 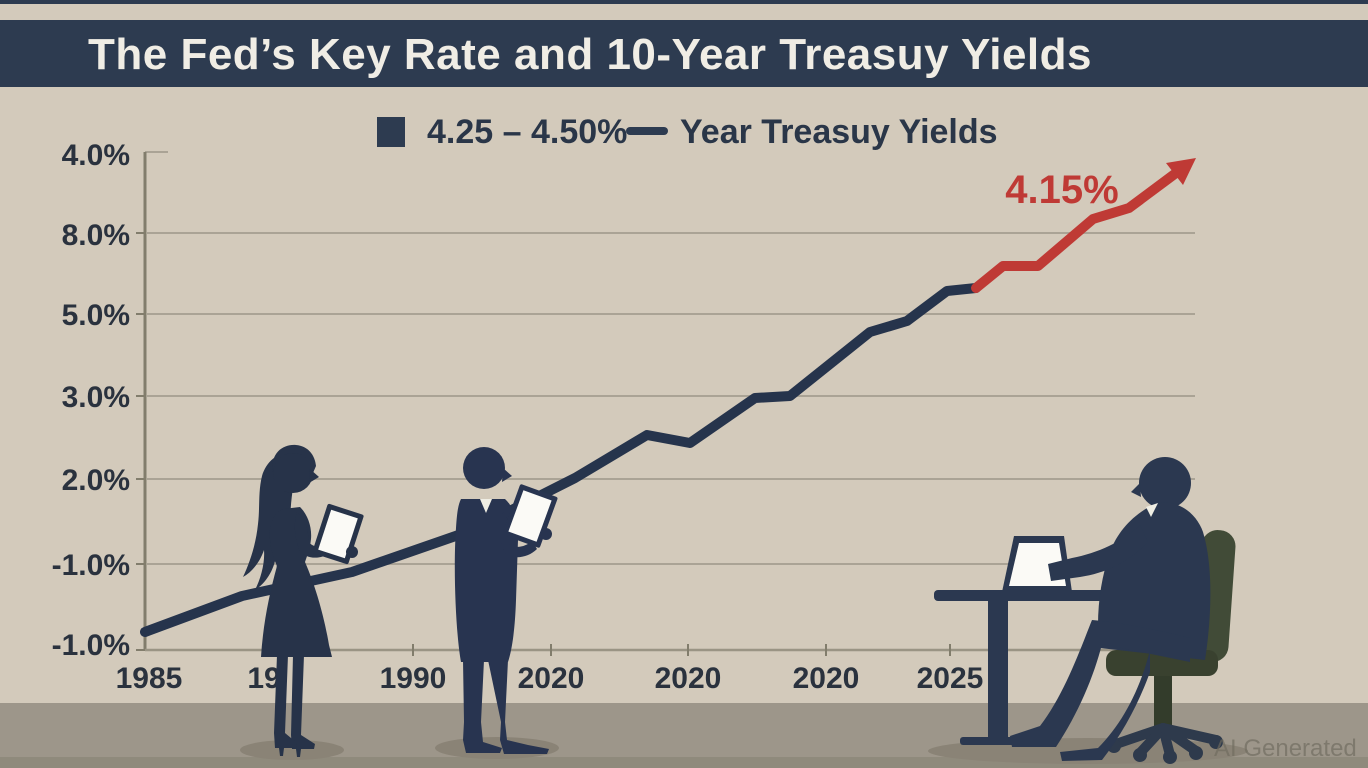 What do you see at coordinates (96, 480) in the screenshot?
I see `y-tick-label-4: 2.0%` at bounding box center [96, 480].